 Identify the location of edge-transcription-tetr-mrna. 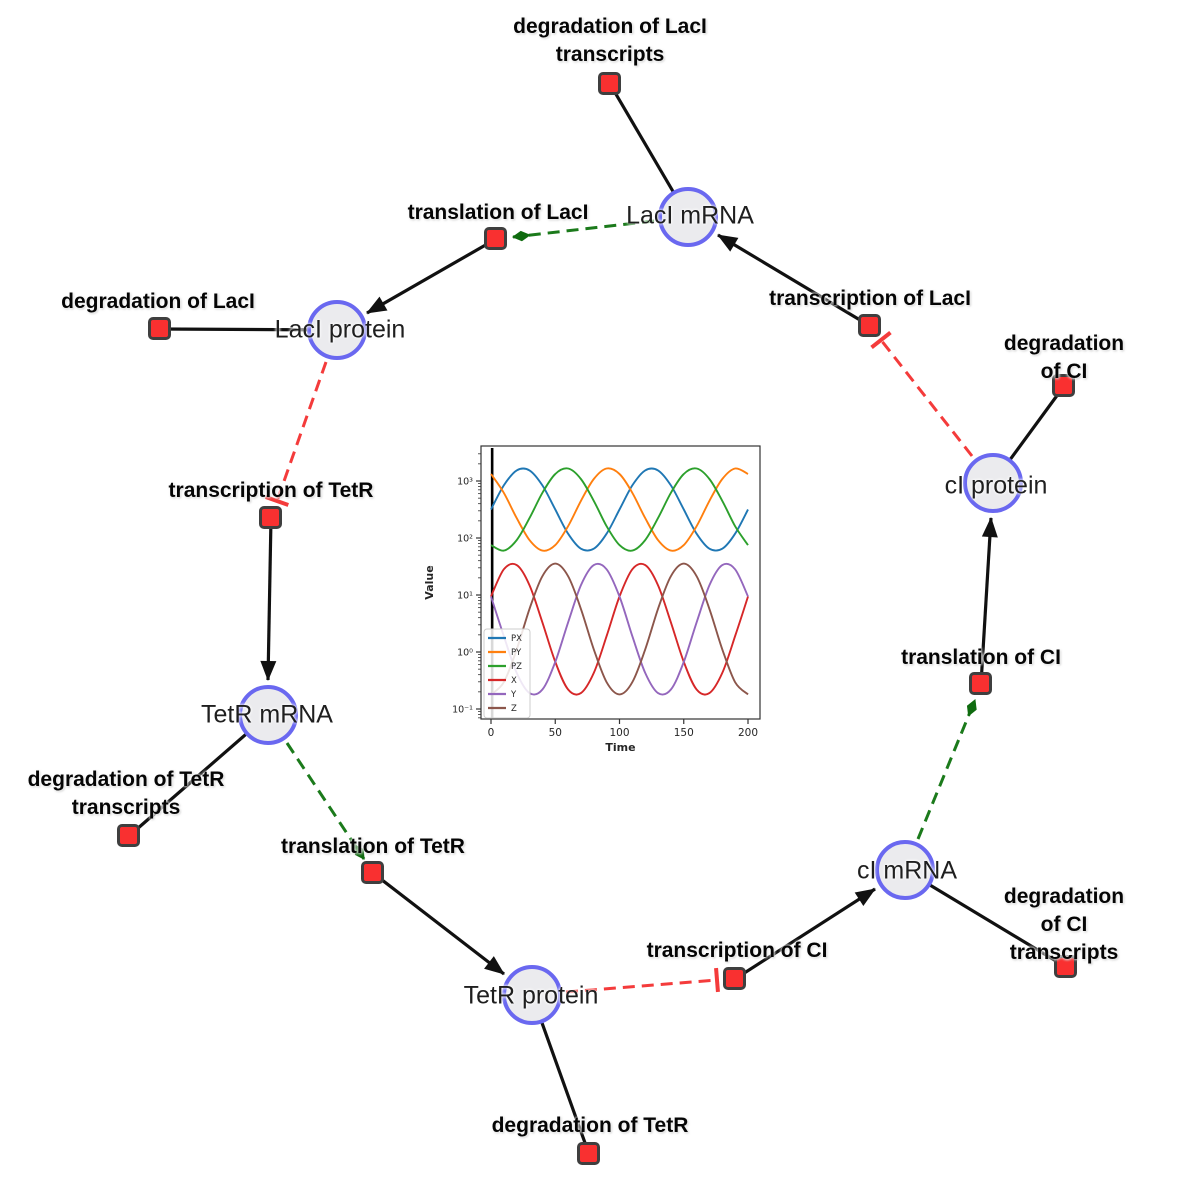
(268, 599).